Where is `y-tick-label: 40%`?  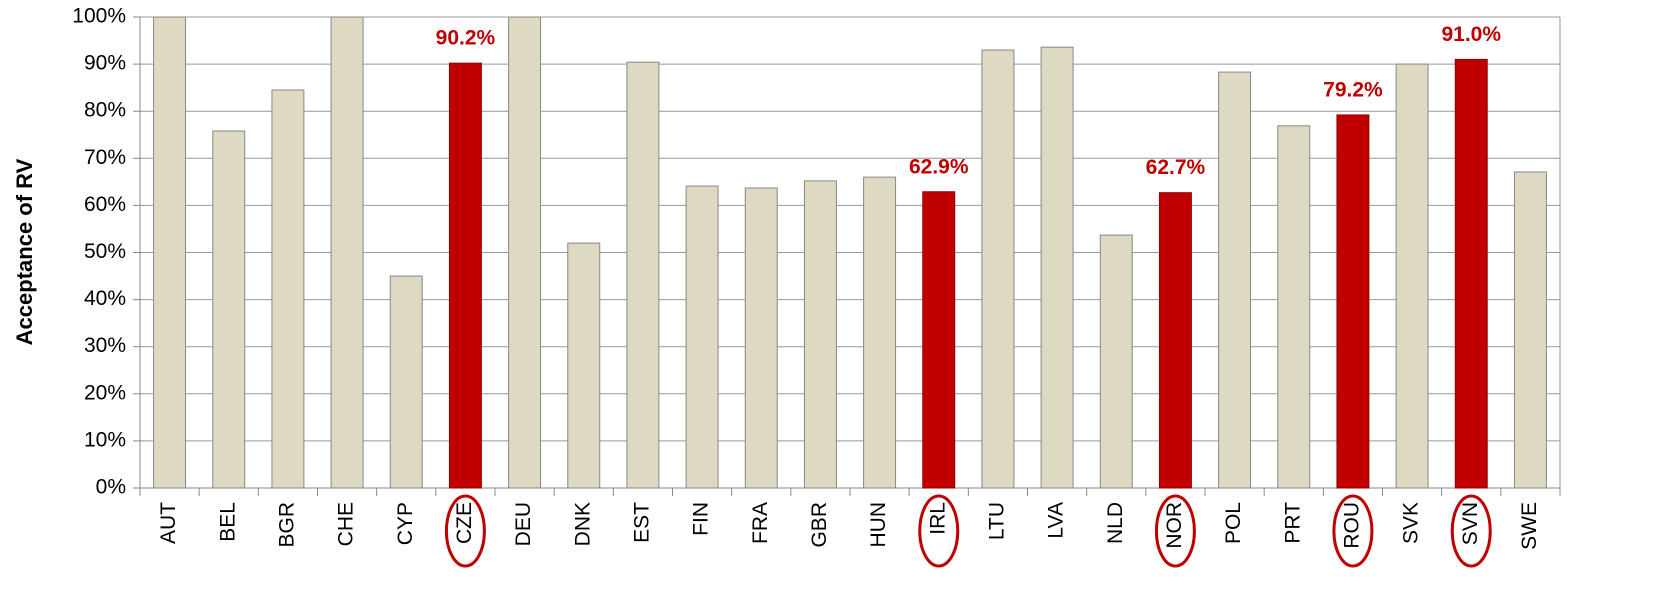 y-tick-label: 40% is located at coordinates (105, 298).